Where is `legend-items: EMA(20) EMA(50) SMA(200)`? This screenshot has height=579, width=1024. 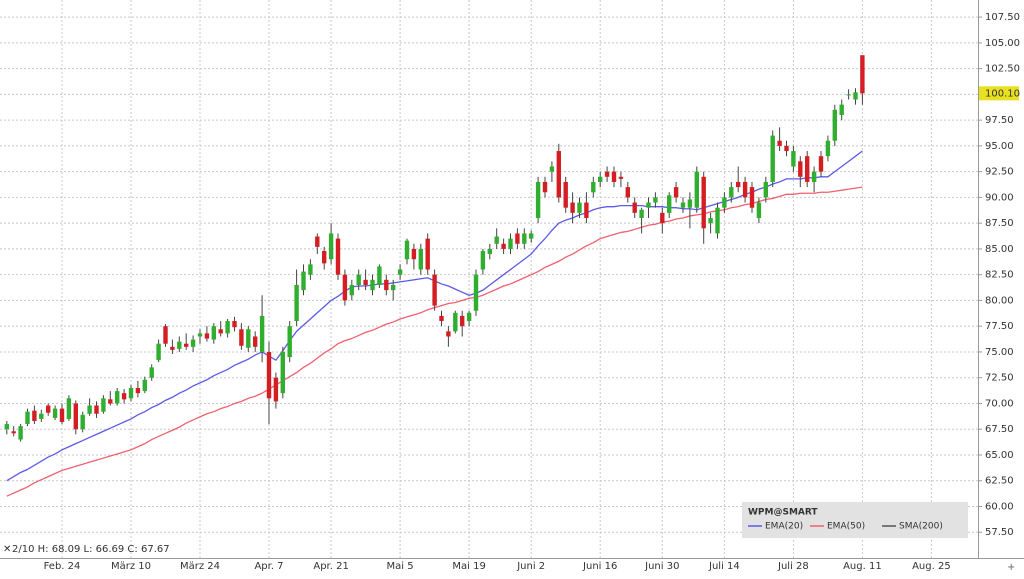
legend-items: EMA(20) EMA(50) SMA(200) is located at coordinates (845, 527).